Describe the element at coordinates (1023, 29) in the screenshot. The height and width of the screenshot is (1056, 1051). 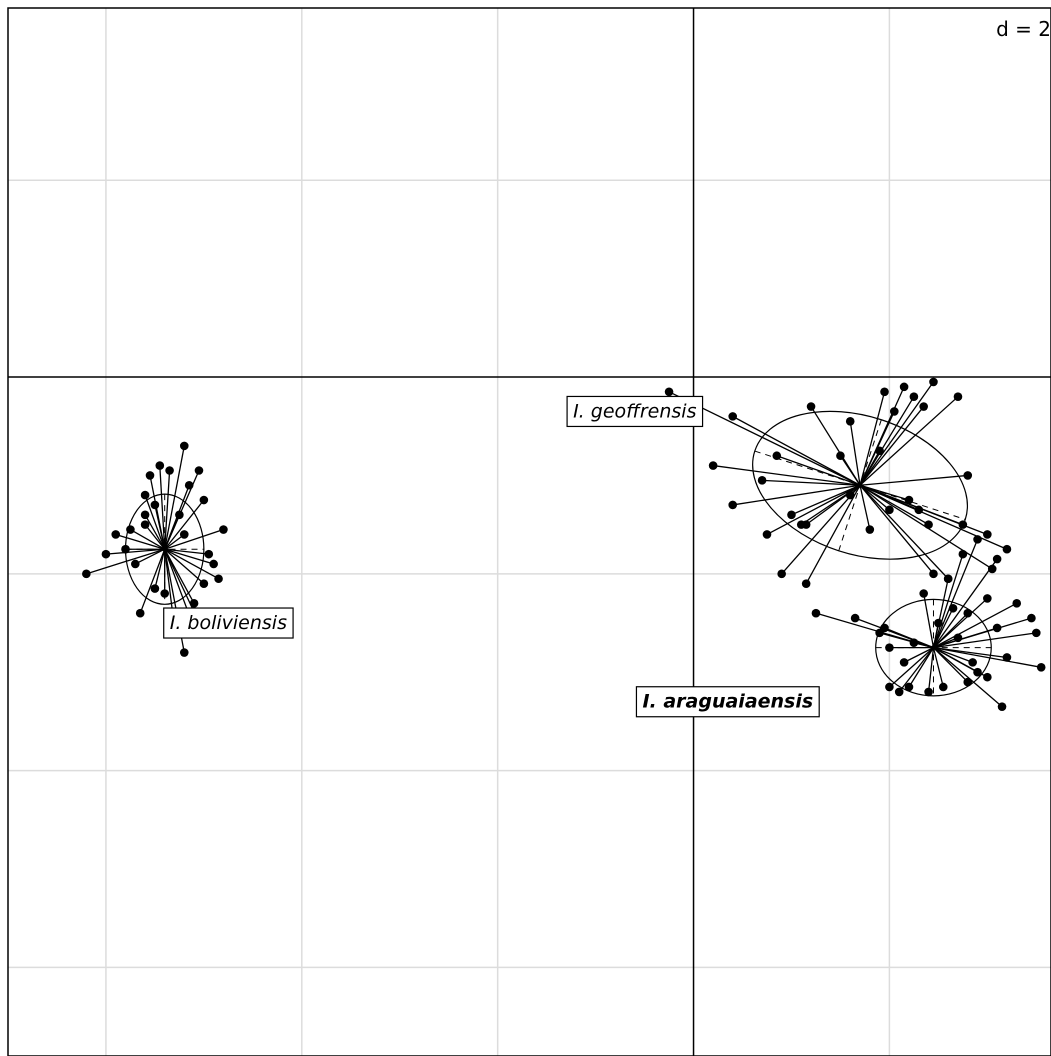
I see `scale-label: d = 2` at that location.